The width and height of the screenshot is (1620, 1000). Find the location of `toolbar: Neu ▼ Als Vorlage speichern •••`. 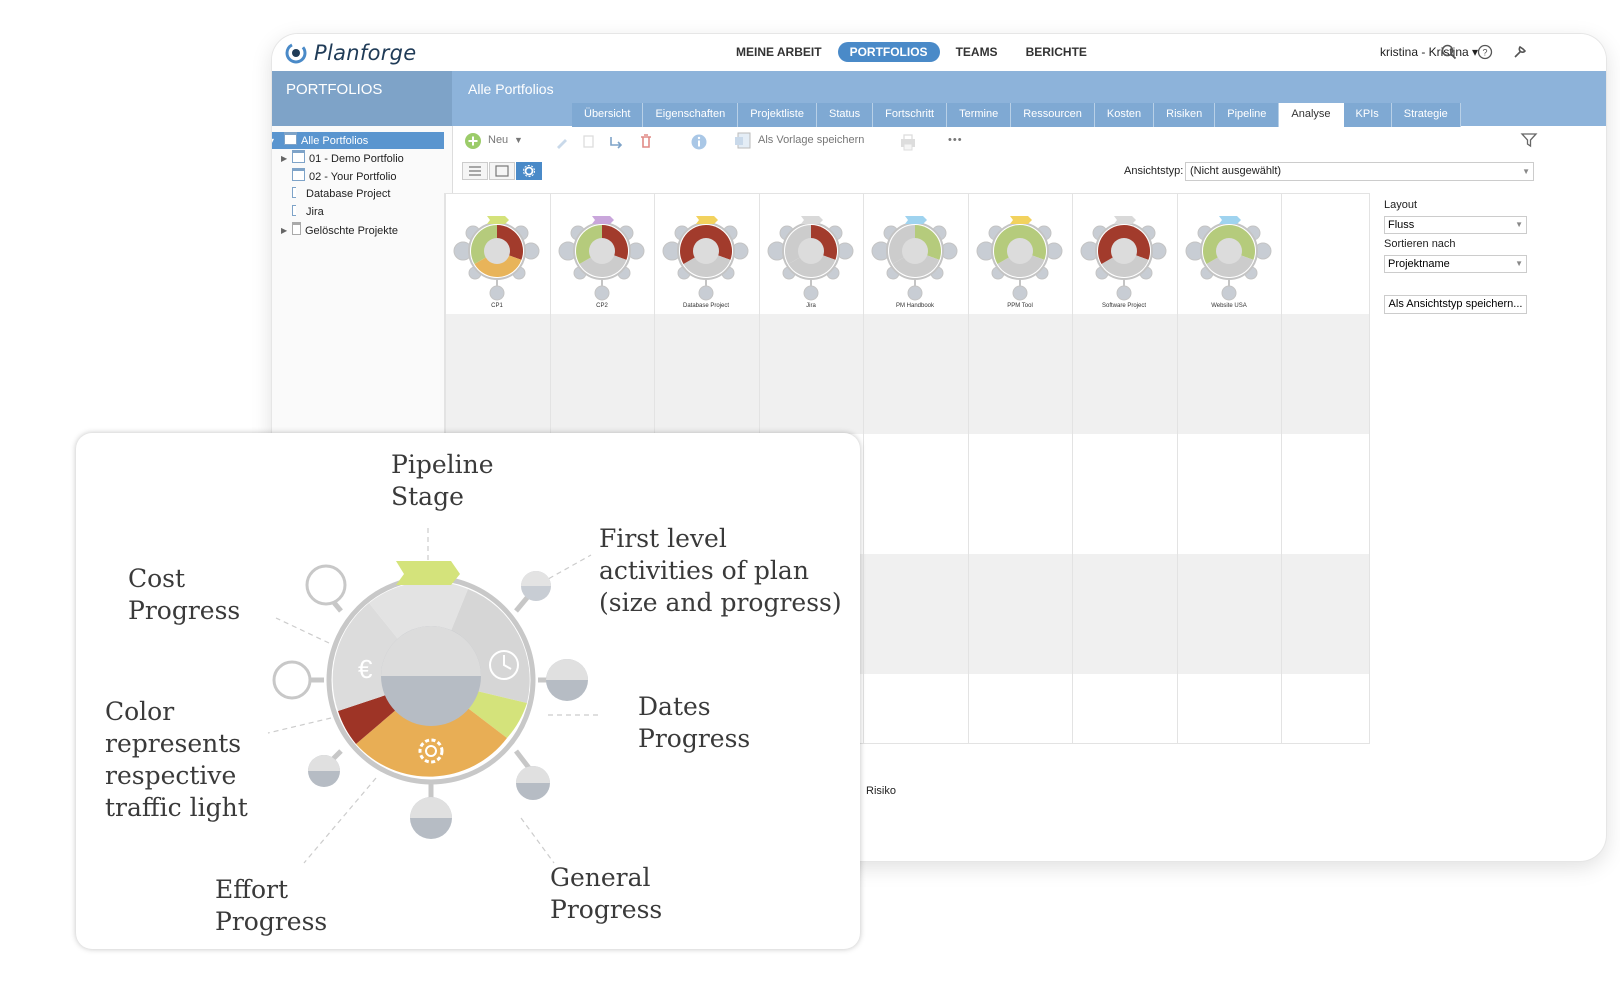

toolbar: Neu ▼ Als Vorlage speichern ••• is located at coordinates (1029, 141).